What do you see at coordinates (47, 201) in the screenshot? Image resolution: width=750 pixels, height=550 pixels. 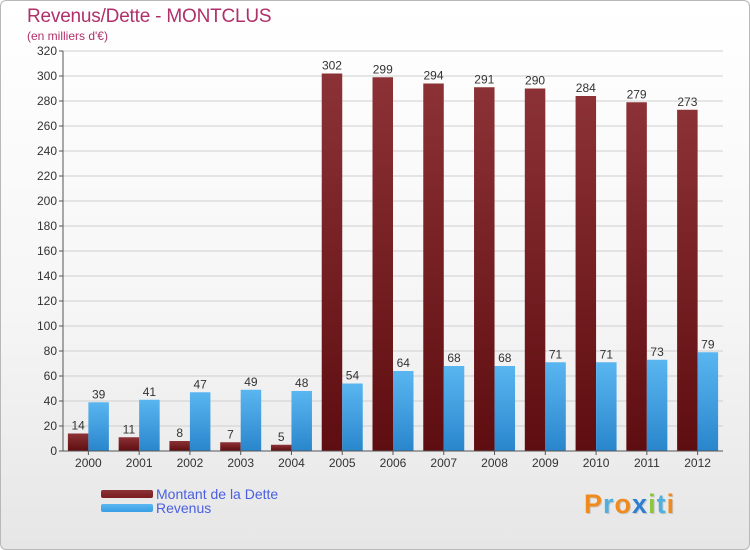 I see `y-tick-label: 200` at bounding box center [47, 201].